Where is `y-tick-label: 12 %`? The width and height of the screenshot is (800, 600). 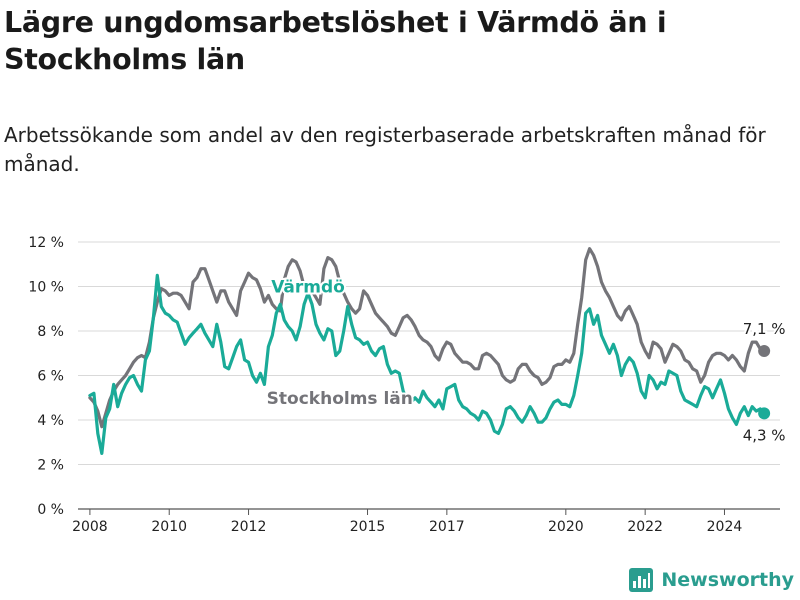 y-tick-label: 12 % is located at coordinates (46, 243).